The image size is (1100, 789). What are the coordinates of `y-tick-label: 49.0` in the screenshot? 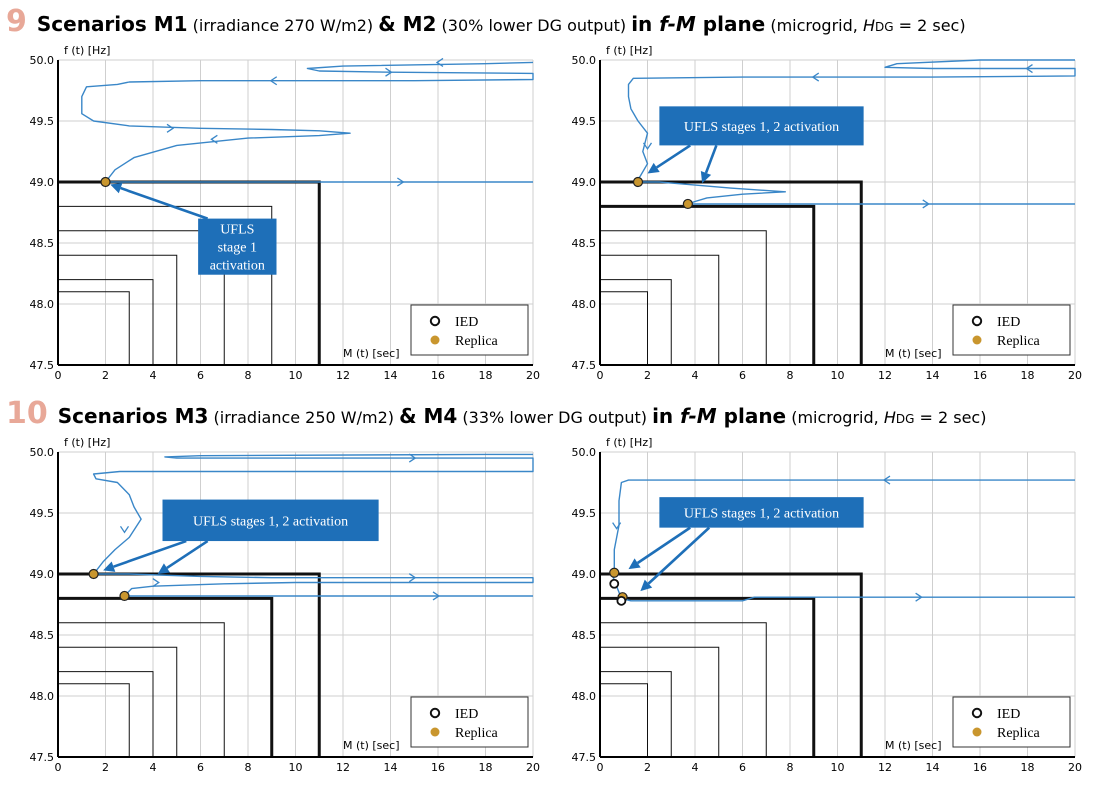 It's located at (584, 574).